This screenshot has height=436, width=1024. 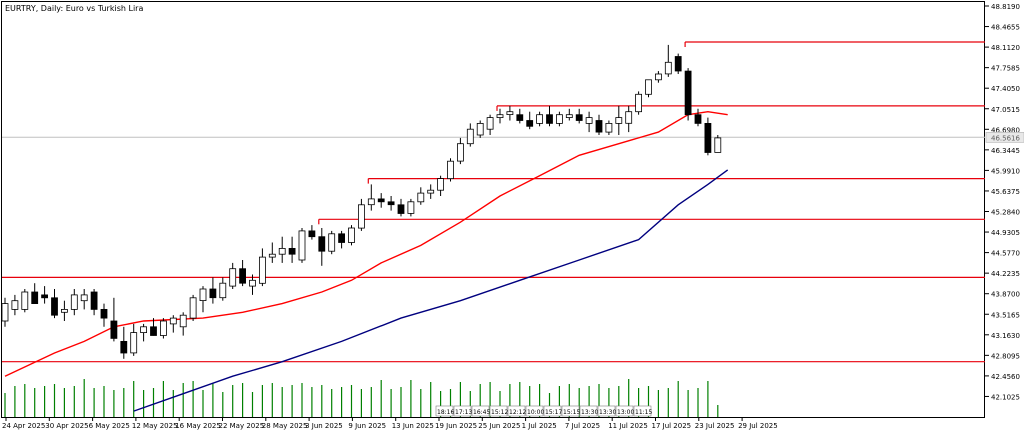 What do you see at coordinates (367, 426) in the screenshot?
I see `x-tick-label: 9 Jun 2025` at bounding box center [367, 426].